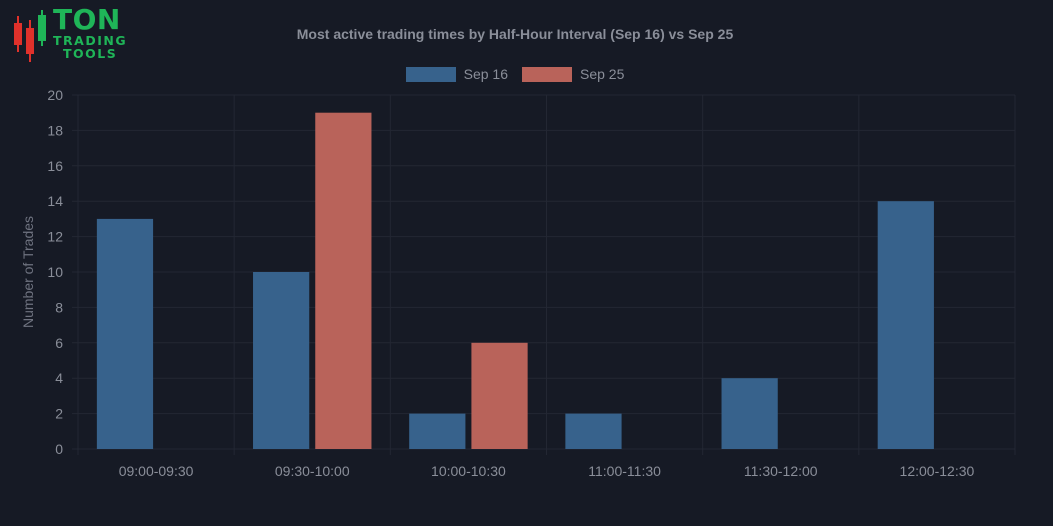 This screenshot has width=1053, height=526. What do you see at coordinates (437, 431) in the screenshot?
I see `bar-sep16-10:00-10:30` at bounding box center [437, 431].